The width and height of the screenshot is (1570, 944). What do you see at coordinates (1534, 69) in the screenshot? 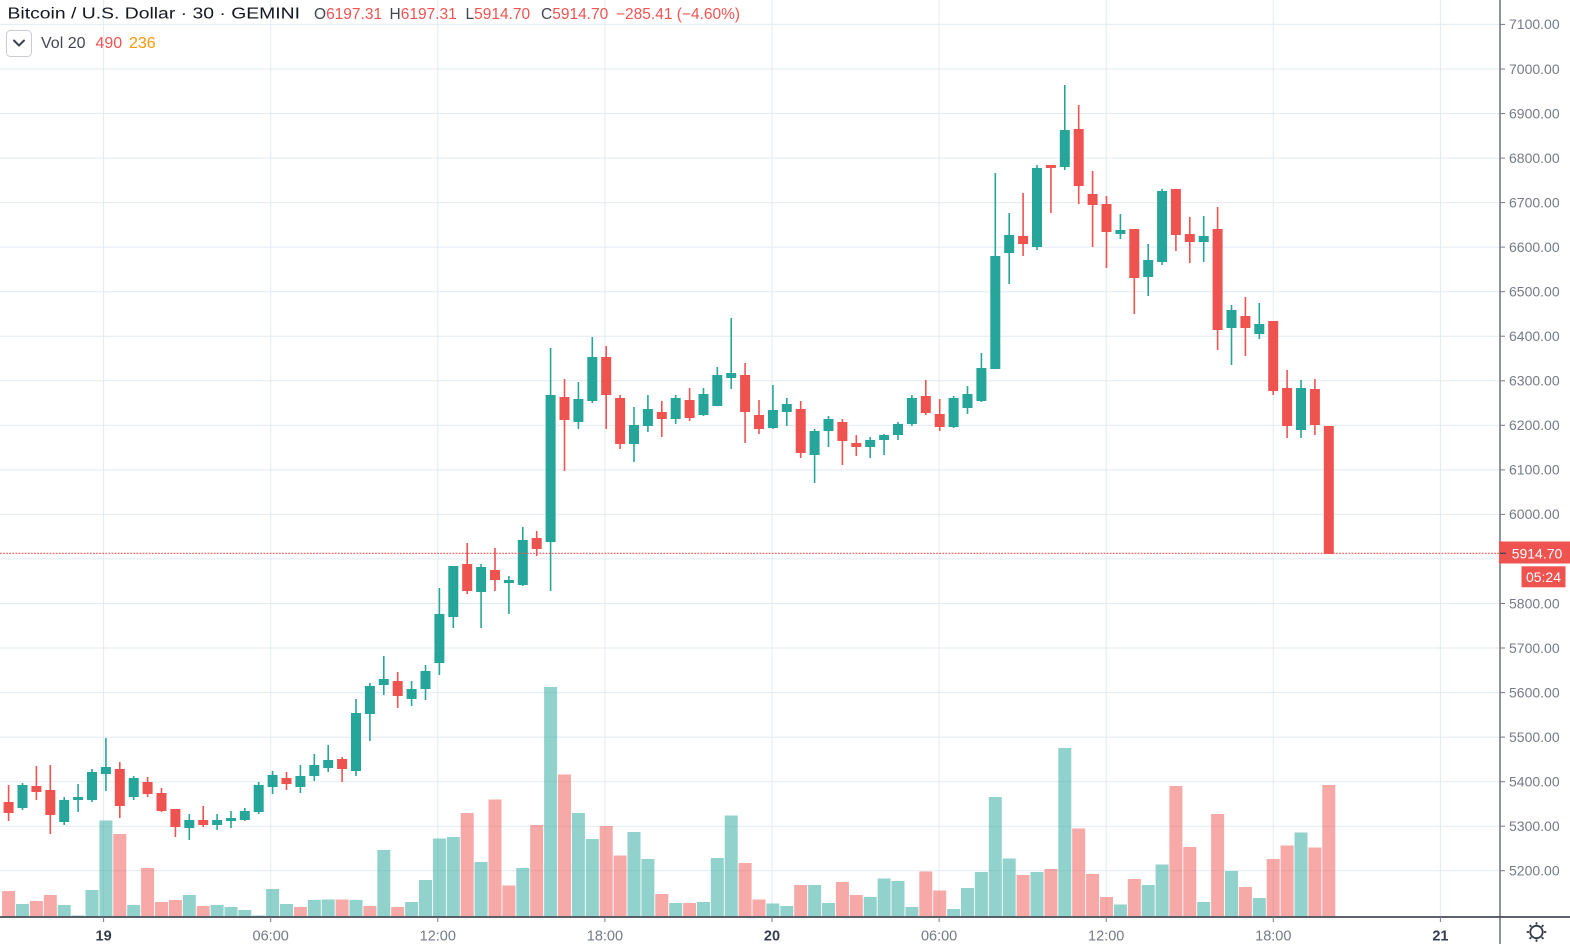
I see `svg-text: 7000.00` at bounding box center [1534, 69].